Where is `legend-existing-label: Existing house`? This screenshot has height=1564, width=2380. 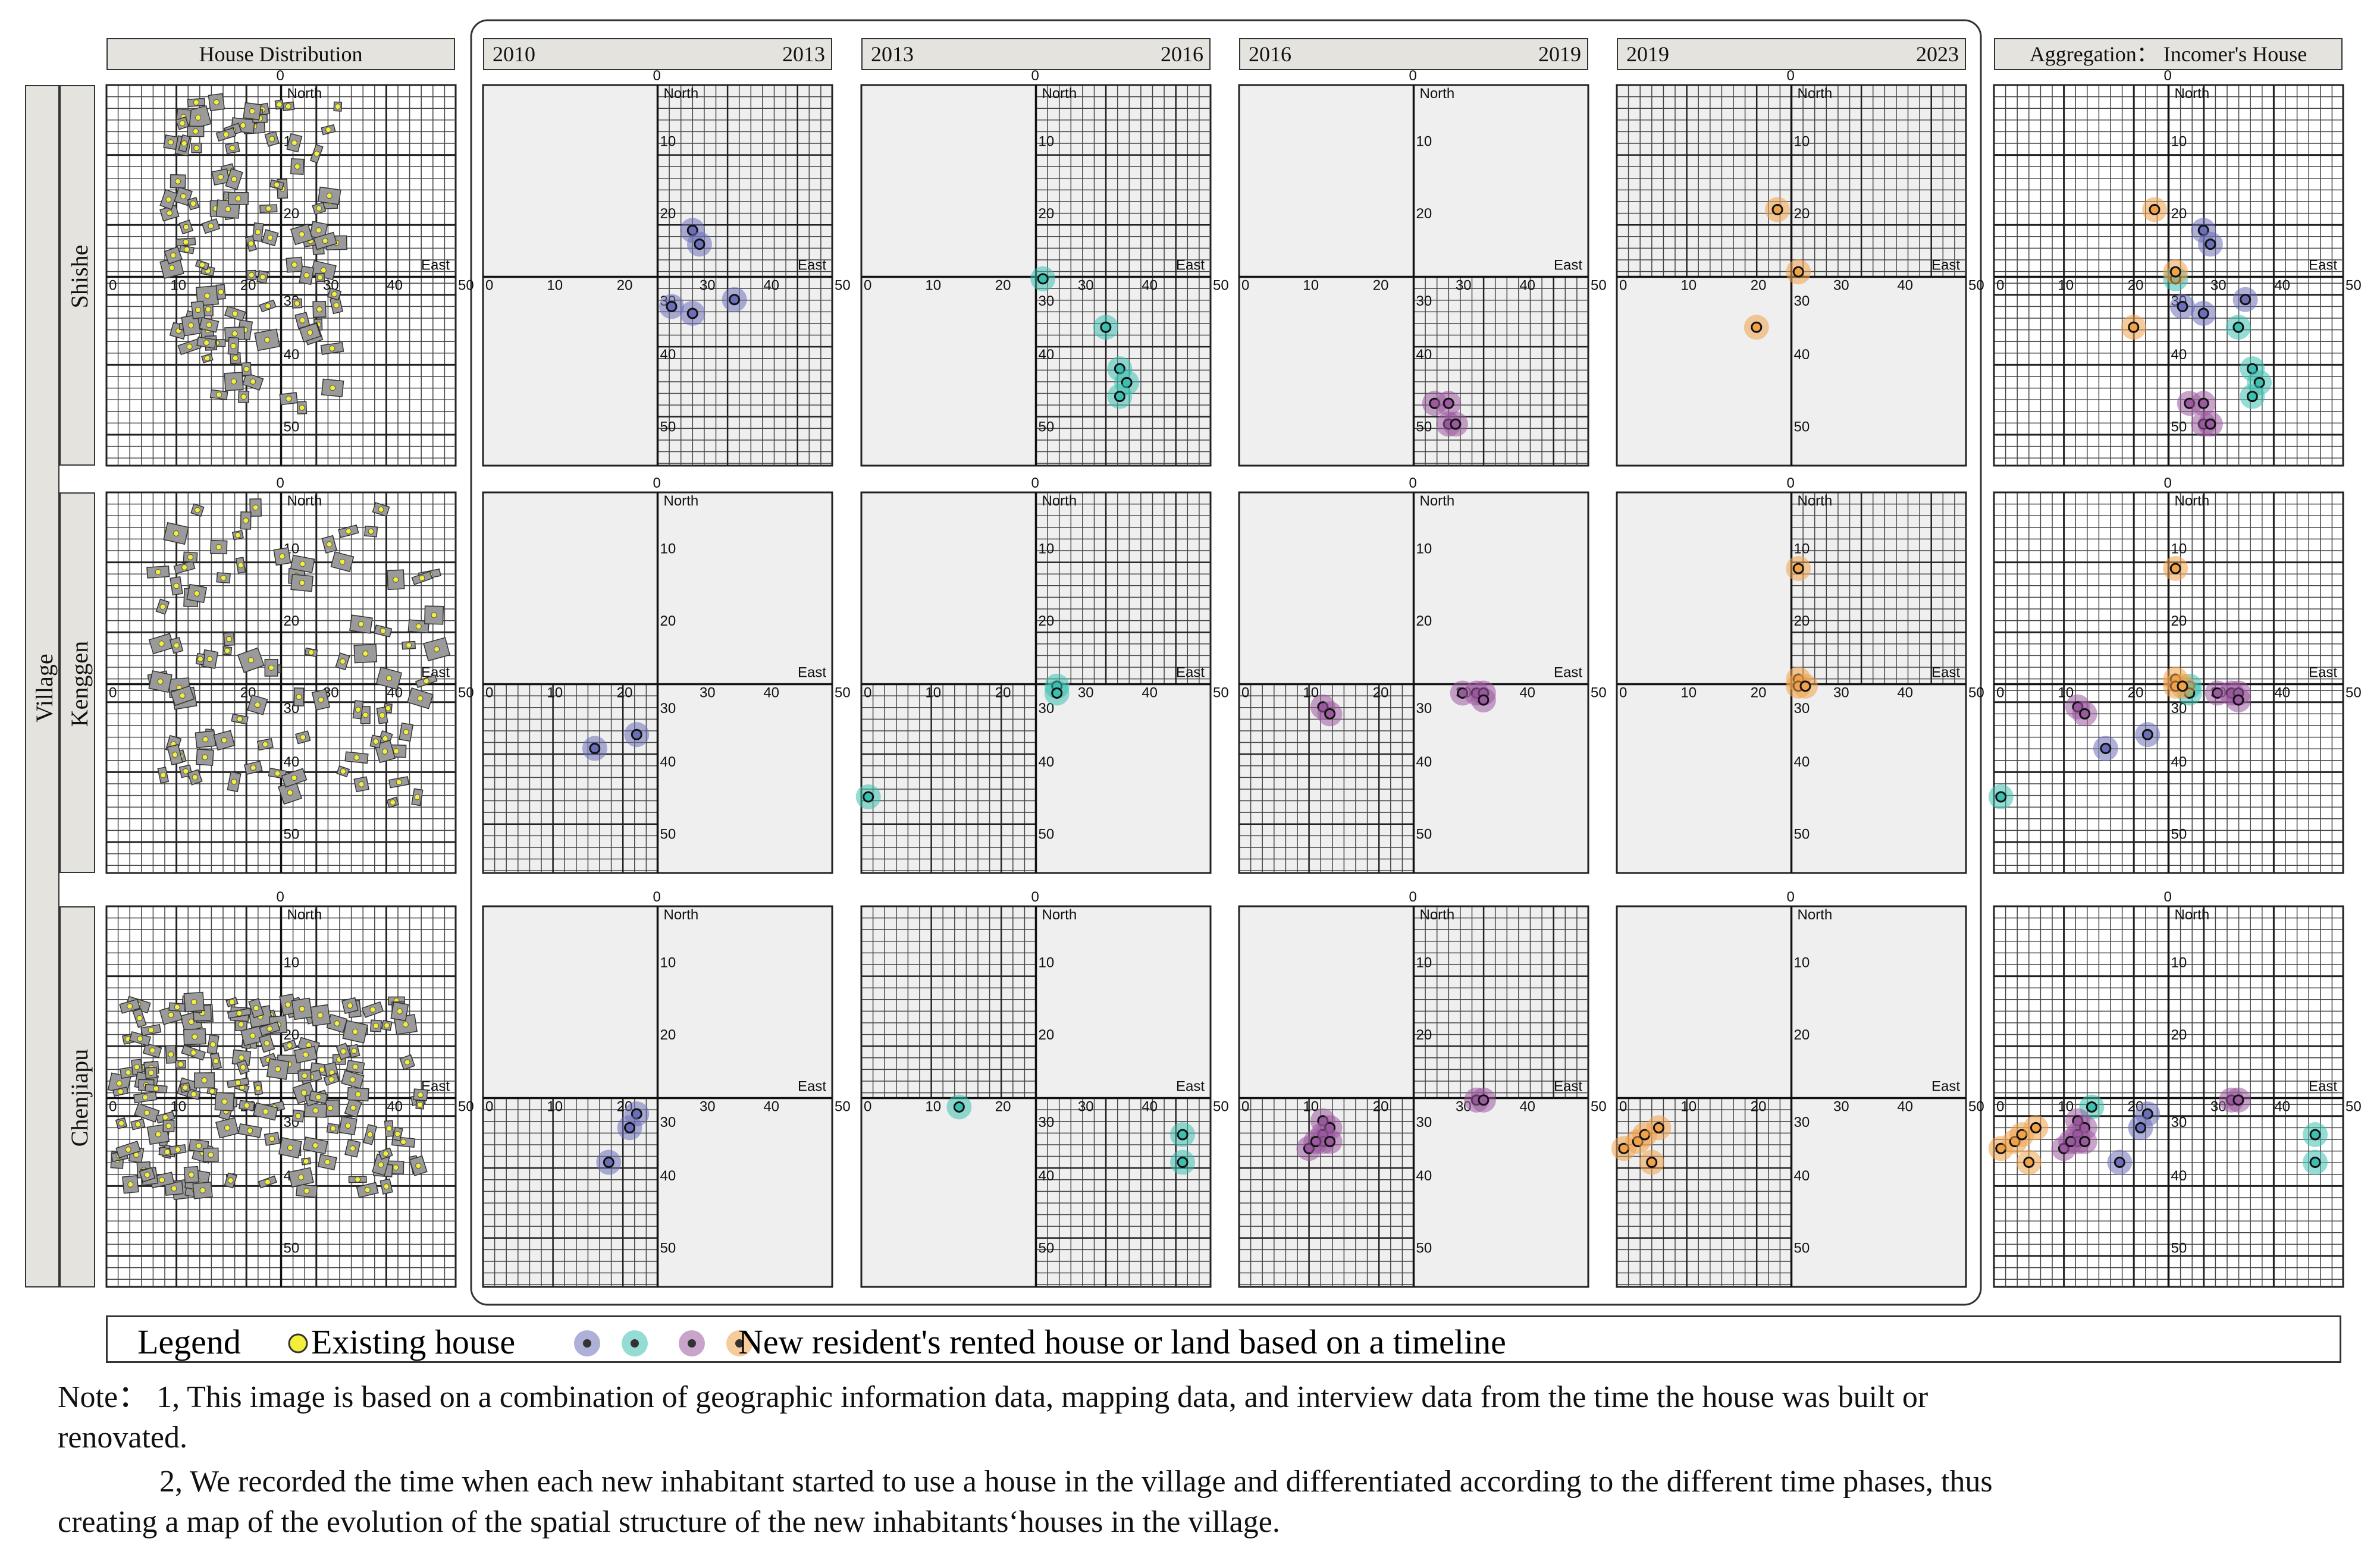 legend-existing-label: Existing house is located at coordinates (414, 1342).